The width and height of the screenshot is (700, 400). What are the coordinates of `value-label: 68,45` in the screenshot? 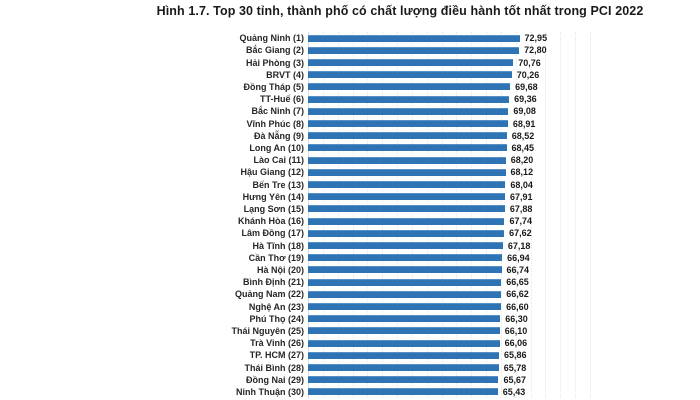 It's located at (523, 147).